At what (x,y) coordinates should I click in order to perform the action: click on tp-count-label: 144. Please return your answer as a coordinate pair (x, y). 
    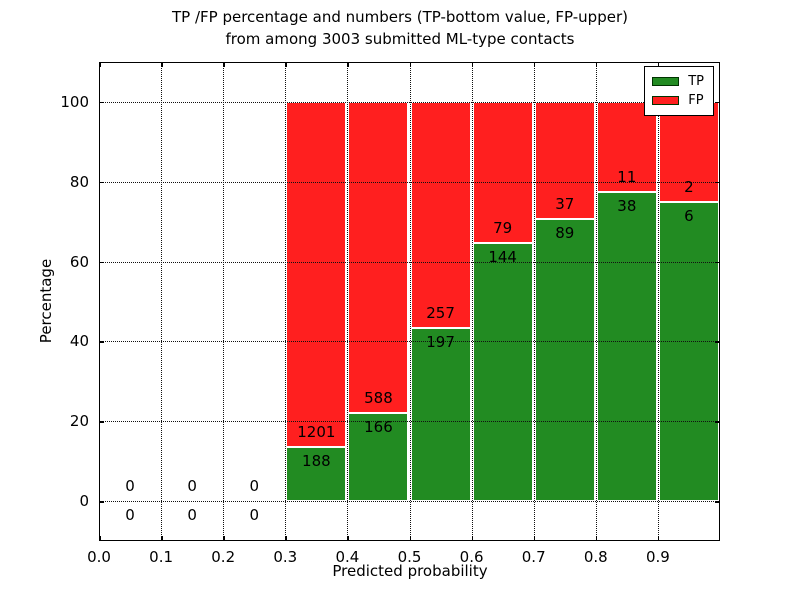
    Looking at the image, I should click on (502, 257).